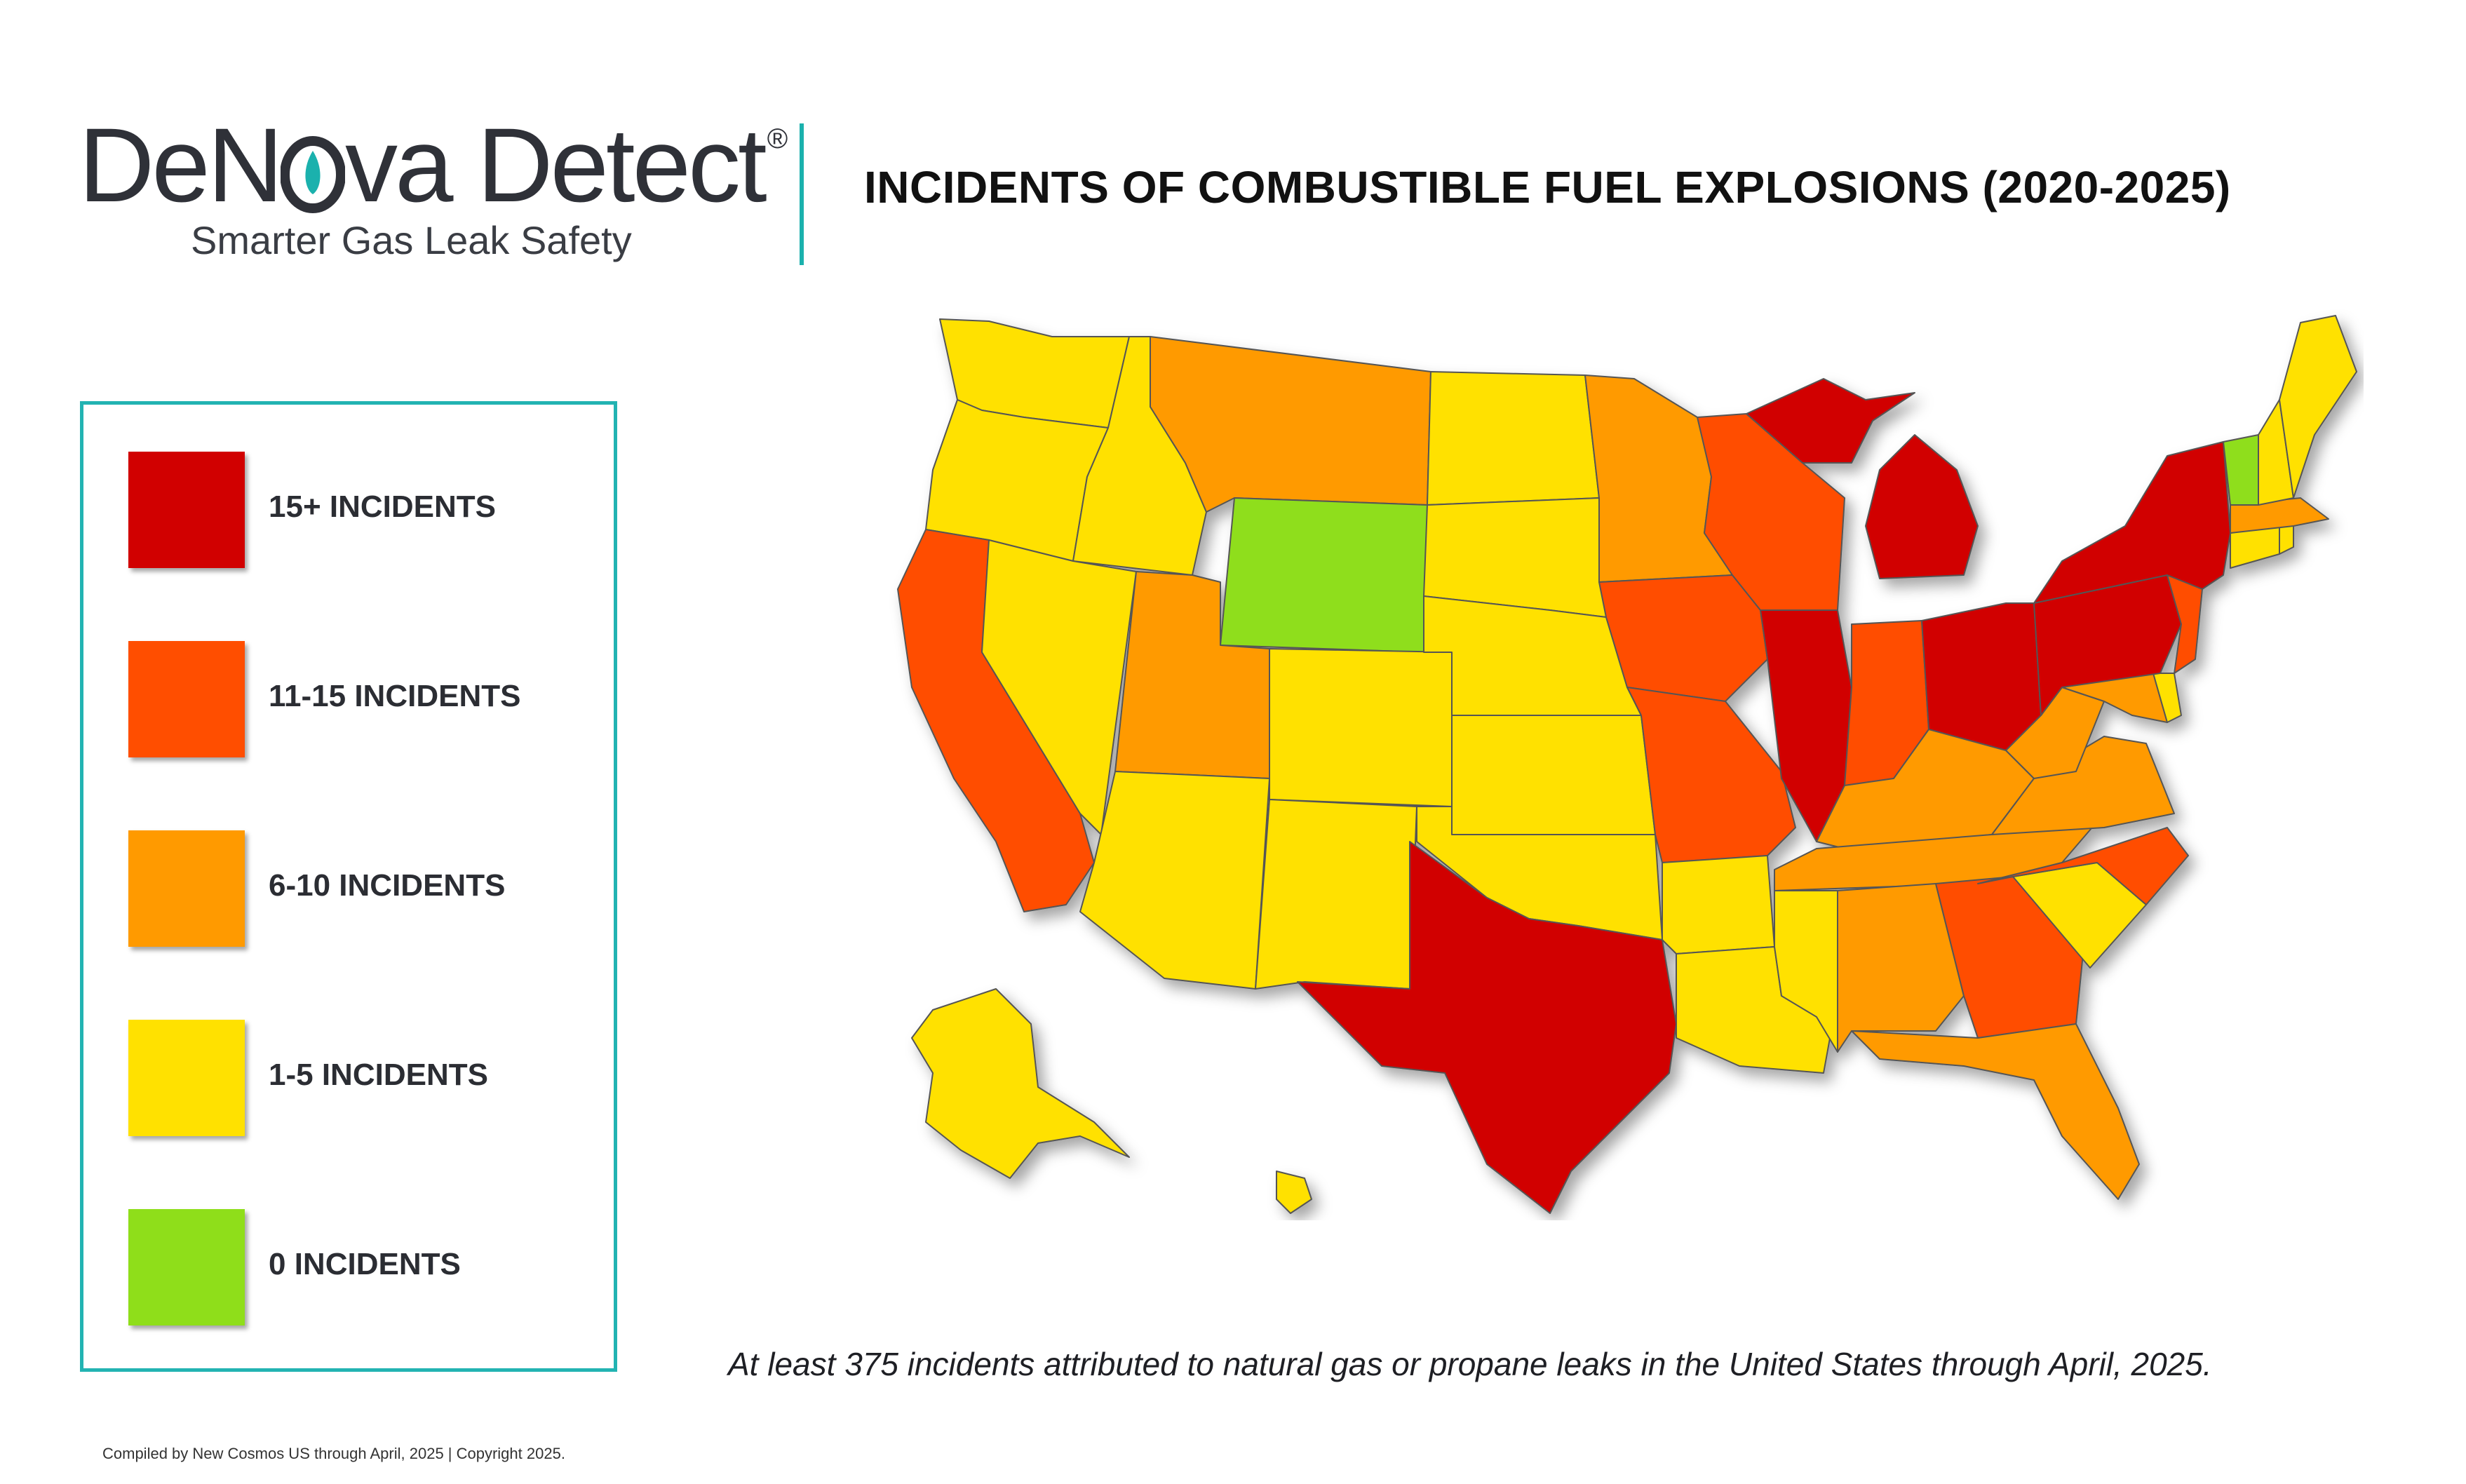 Image resolution: width=2466 pixels, height=1484 pixels. What do you see at coordinates (2241, 470) in the screenshot?
I see `state-vt` at bounding box center [2241, 470].